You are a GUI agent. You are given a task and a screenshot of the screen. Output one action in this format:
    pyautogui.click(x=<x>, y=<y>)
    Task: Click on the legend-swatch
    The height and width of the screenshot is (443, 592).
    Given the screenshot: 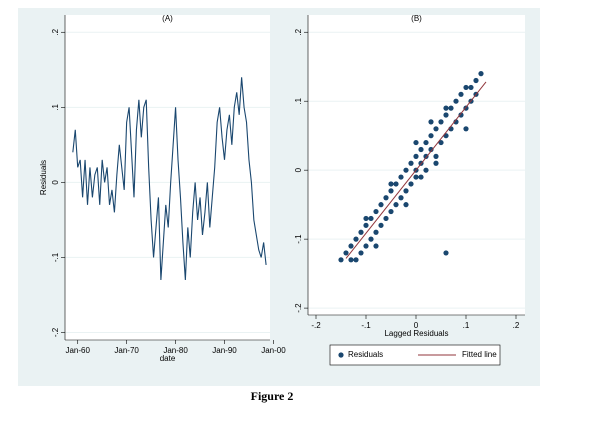 What is the action you would take?
    pyautogui.click(x=341, y=355)
    